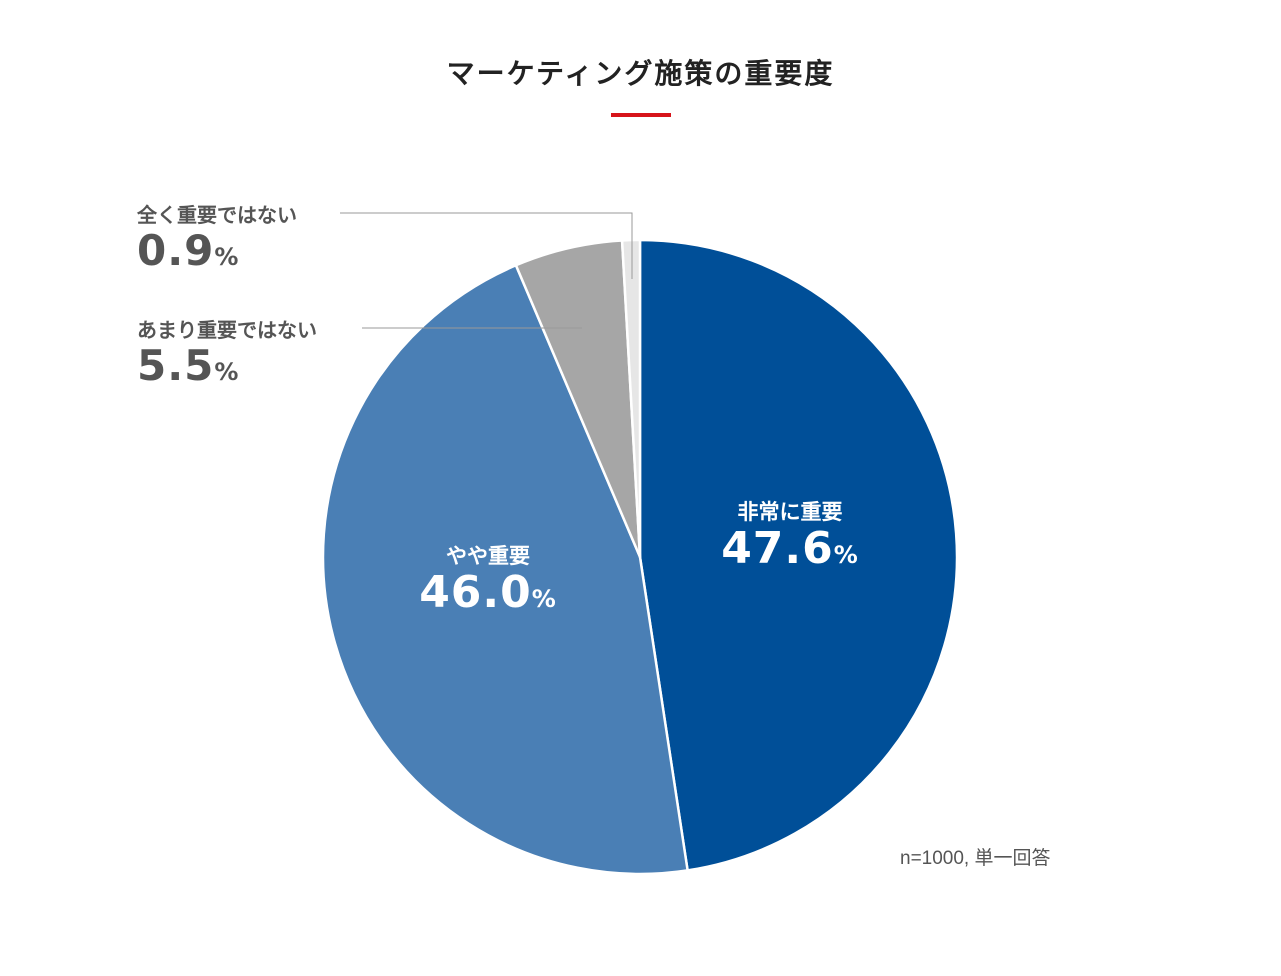 This screenshot has width=1281, height=976. I want to click on chart-title: マーケティング施策の重要度, so click(640, 73).